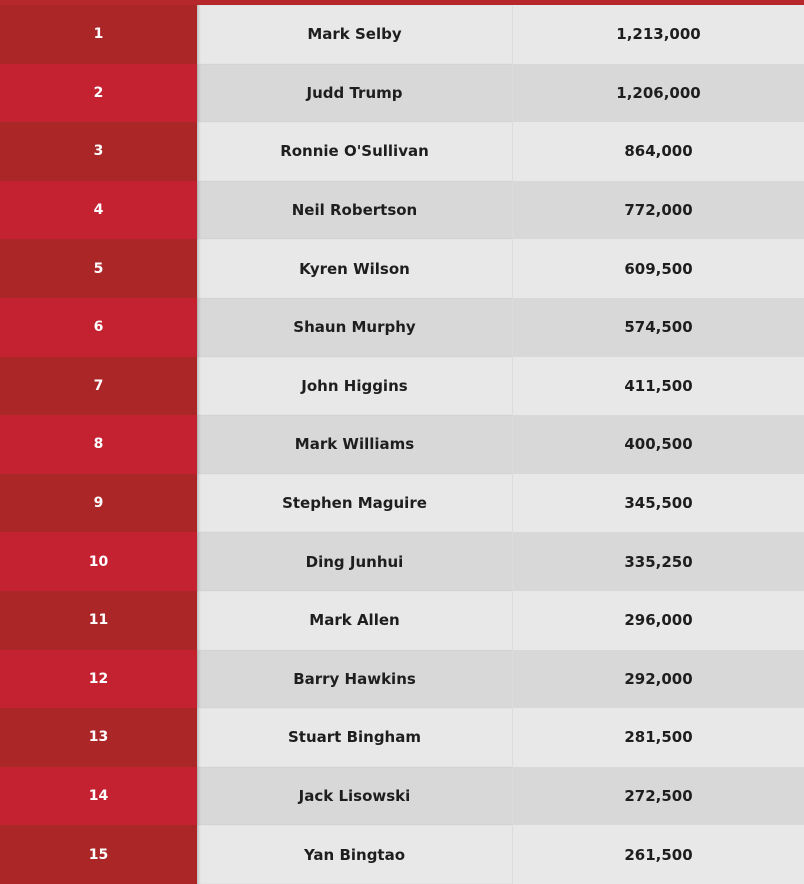 The image size is (804, 884). Describe the element at coordinates (355, 327) in the screenshot. I see `player-name-cell: Shaun Murphy` at that location.